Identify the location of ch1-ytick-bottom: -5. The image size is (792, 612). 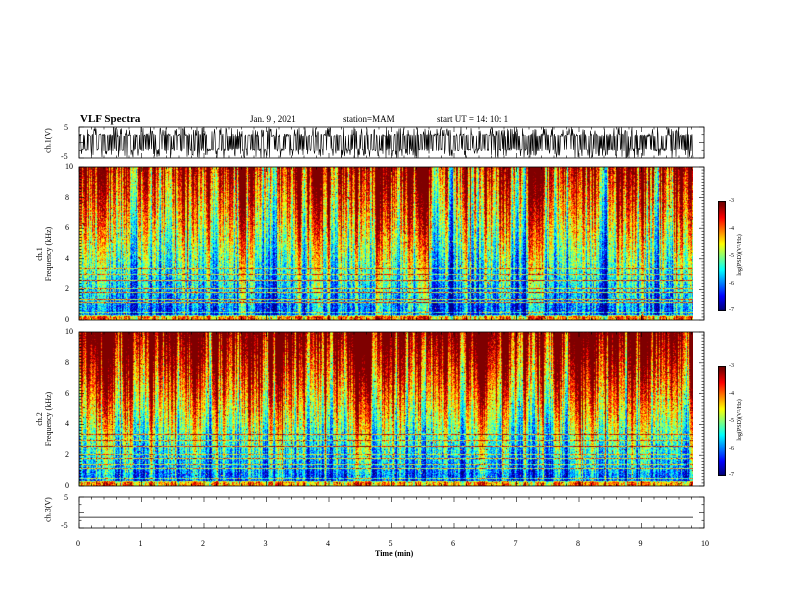
(64, 156).